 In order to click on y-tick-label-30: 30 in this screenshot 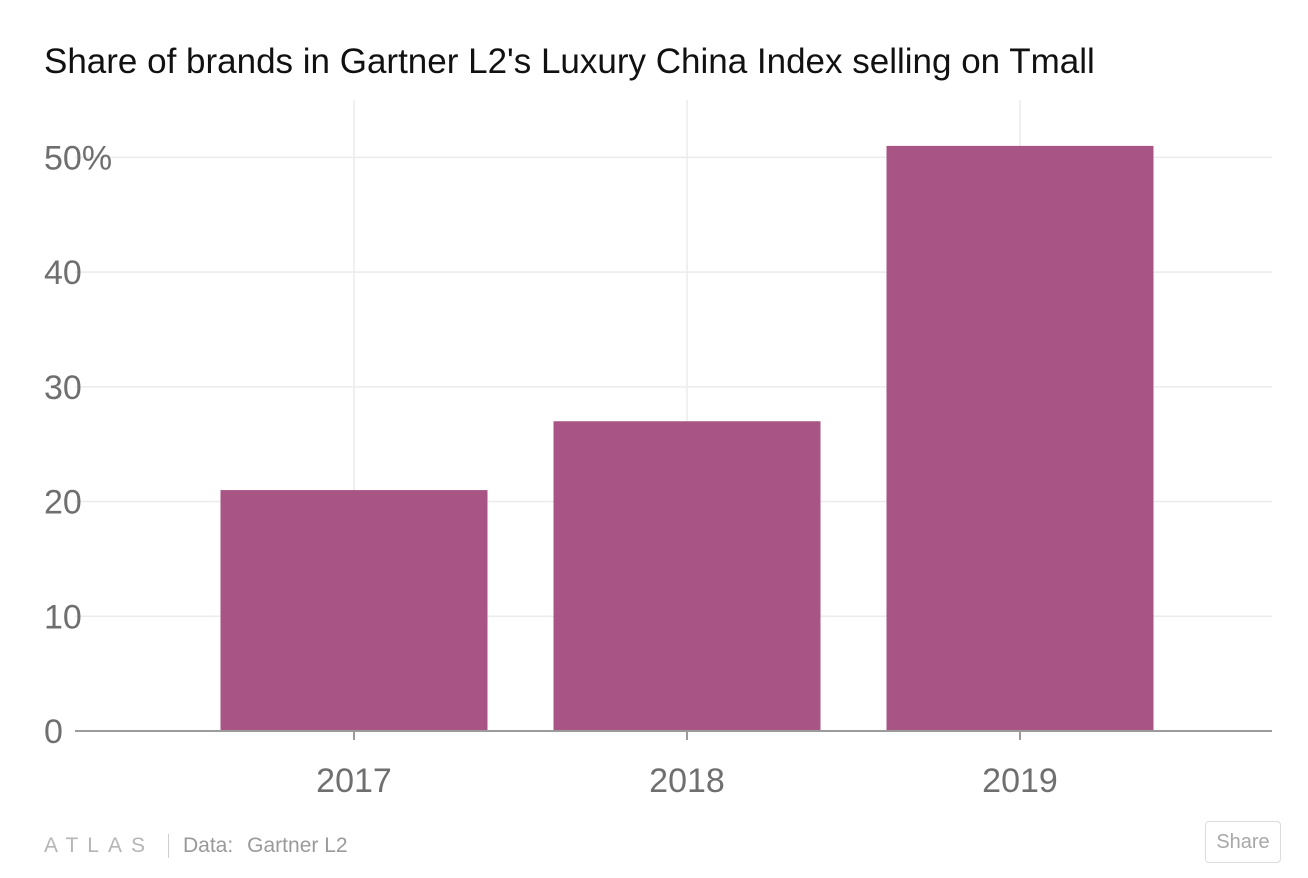, I will do `click(63, 388)`.